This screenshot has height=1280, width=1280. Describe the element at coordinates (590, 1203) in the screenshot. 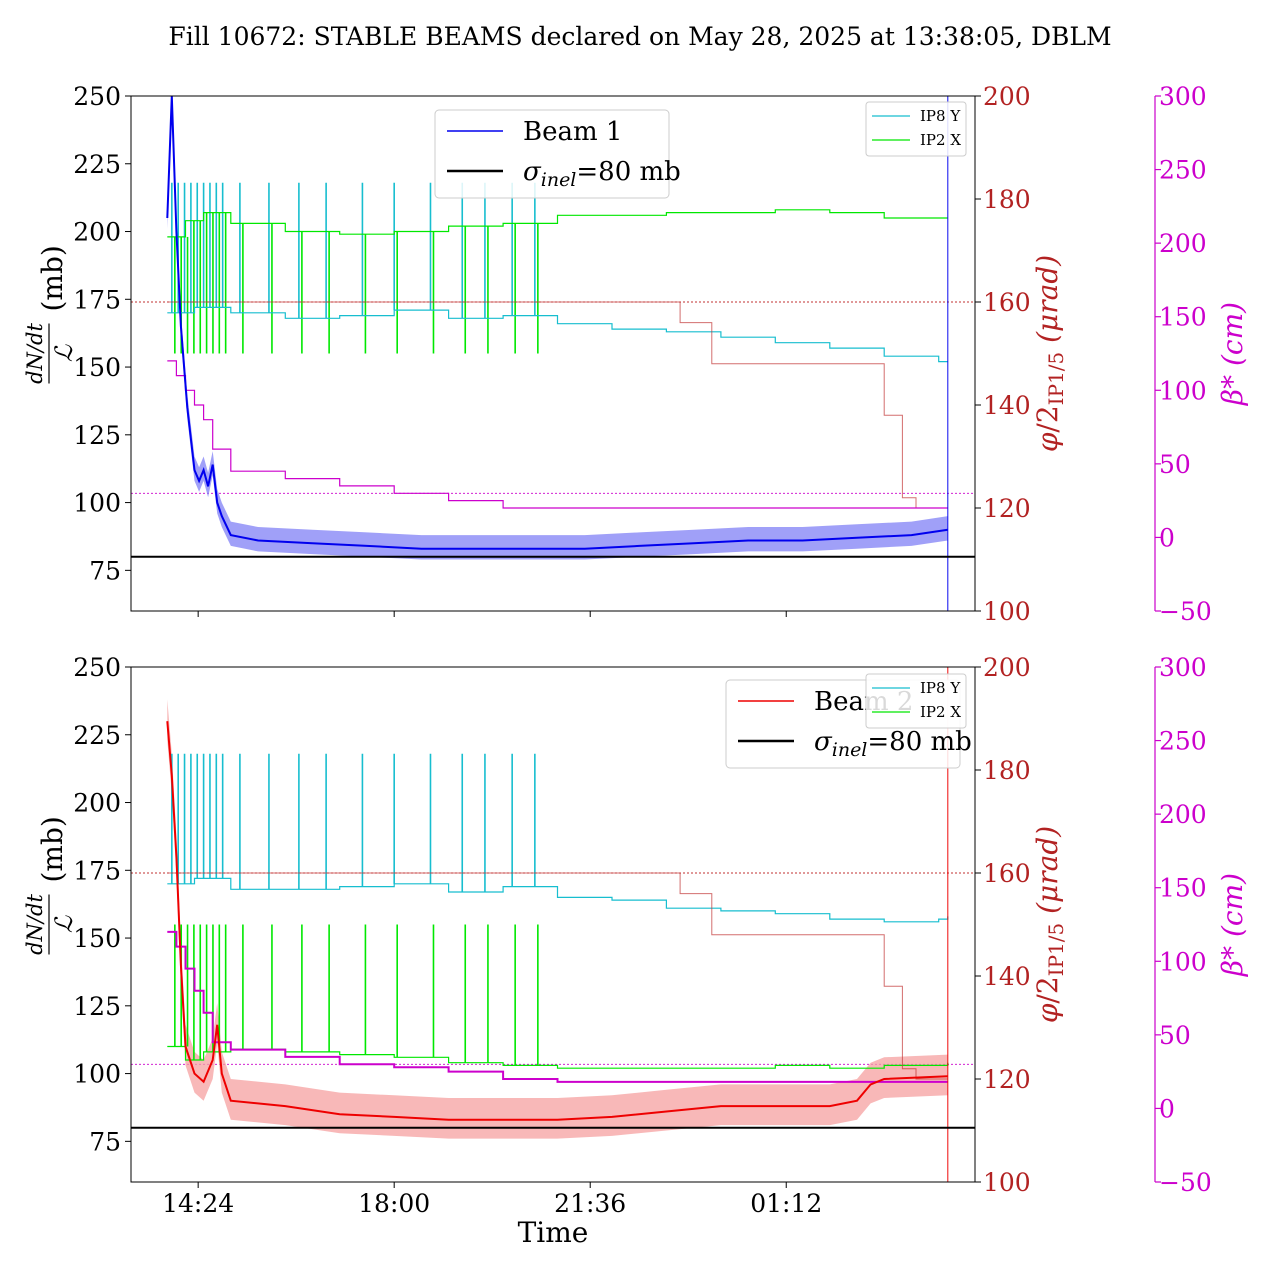

I see `x-tick-label: 21:36` at that location.